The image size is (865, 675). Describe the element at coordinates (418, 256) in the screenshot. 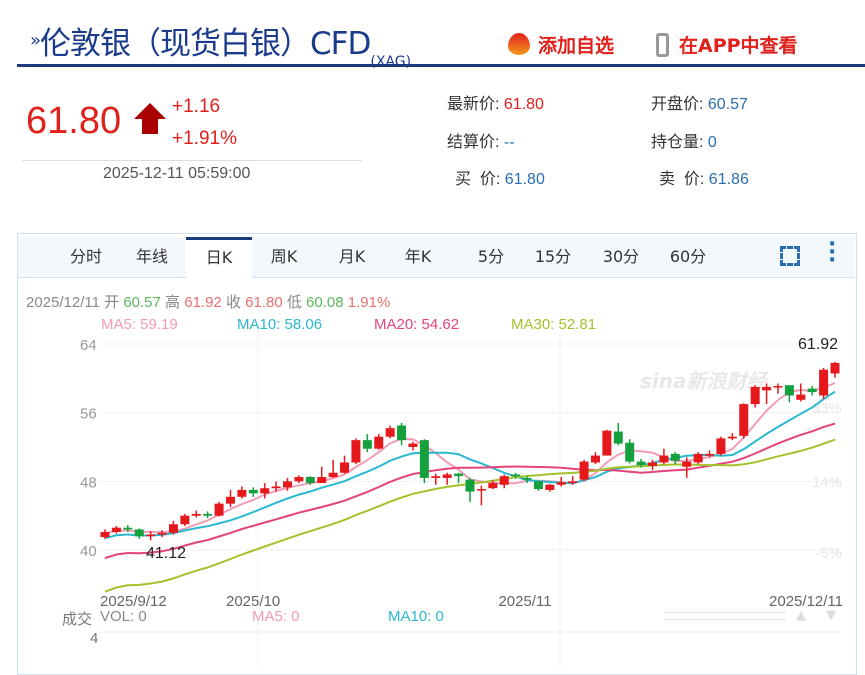

I see `tab-5: 年K` at that location.